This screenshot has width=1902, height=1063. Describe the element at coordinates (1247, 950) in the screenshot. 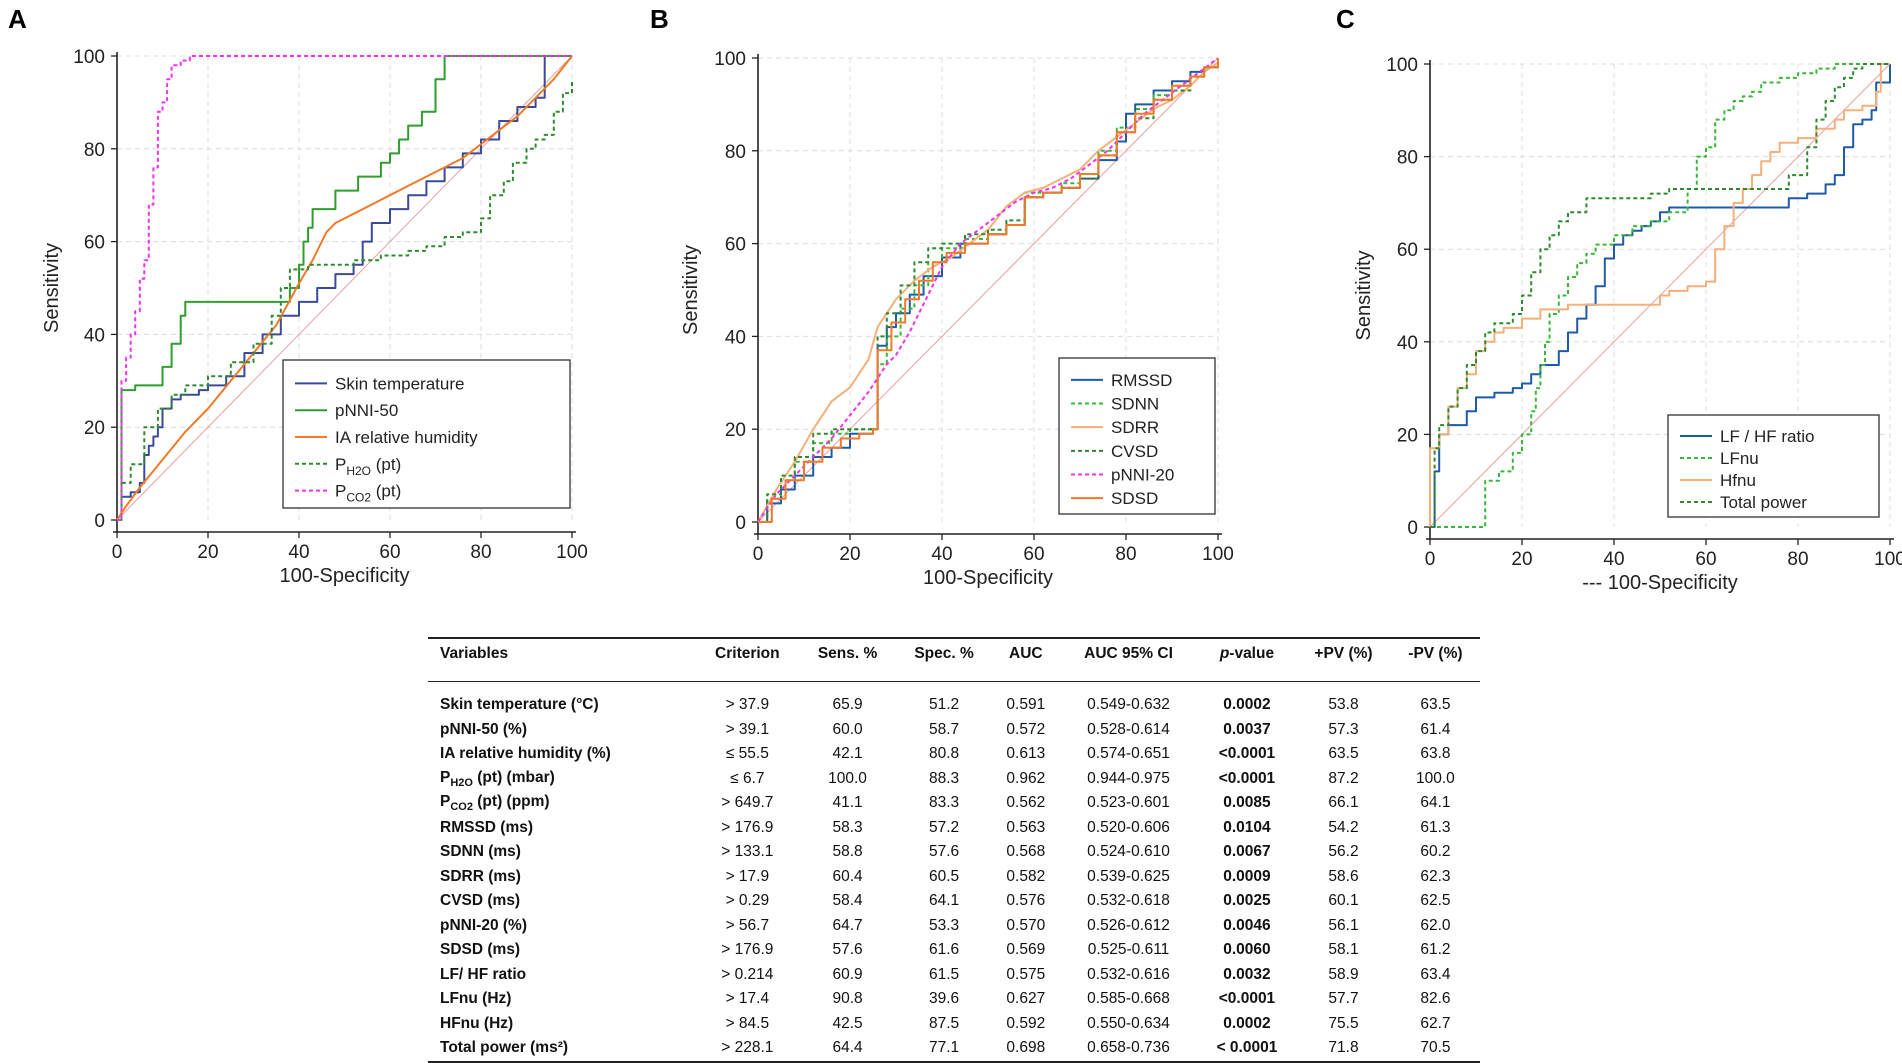

I see `table-cell: 0.0060` at that location.